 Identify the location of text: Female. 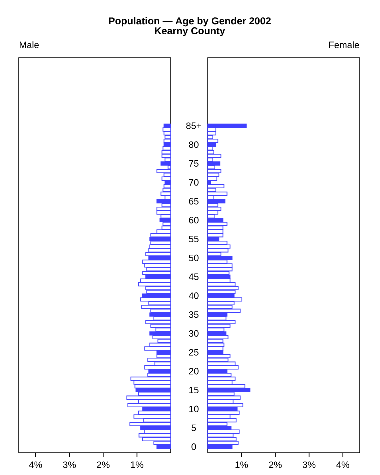
(344, 45).